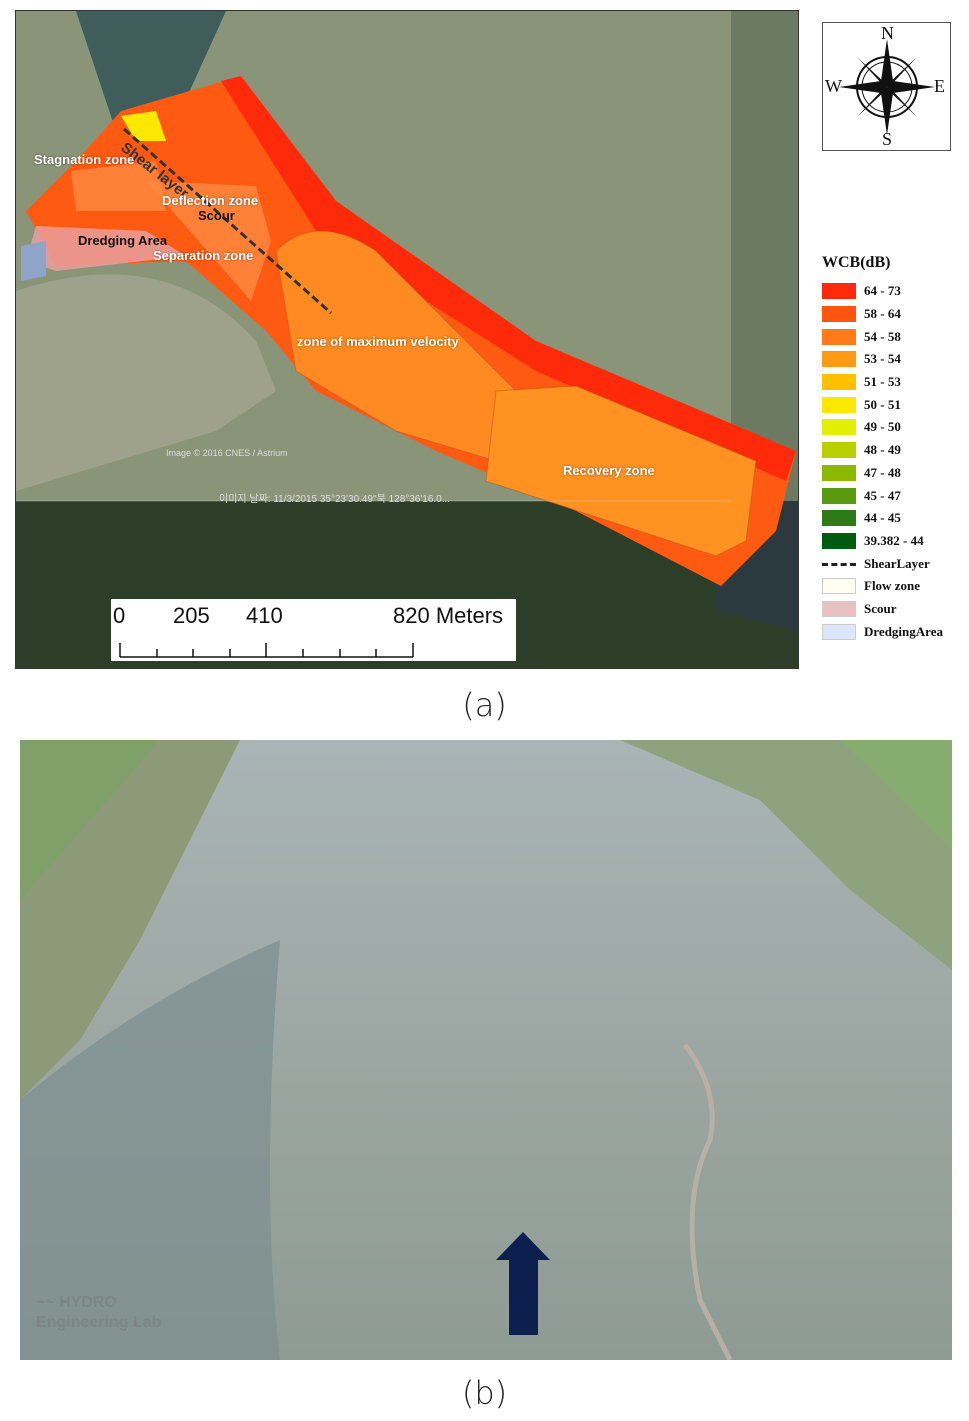 Image resolution: width=969 pixels, height=1421 pixels. I want to click on legend-item-wcb: 47 - 48, so click(882, 473).